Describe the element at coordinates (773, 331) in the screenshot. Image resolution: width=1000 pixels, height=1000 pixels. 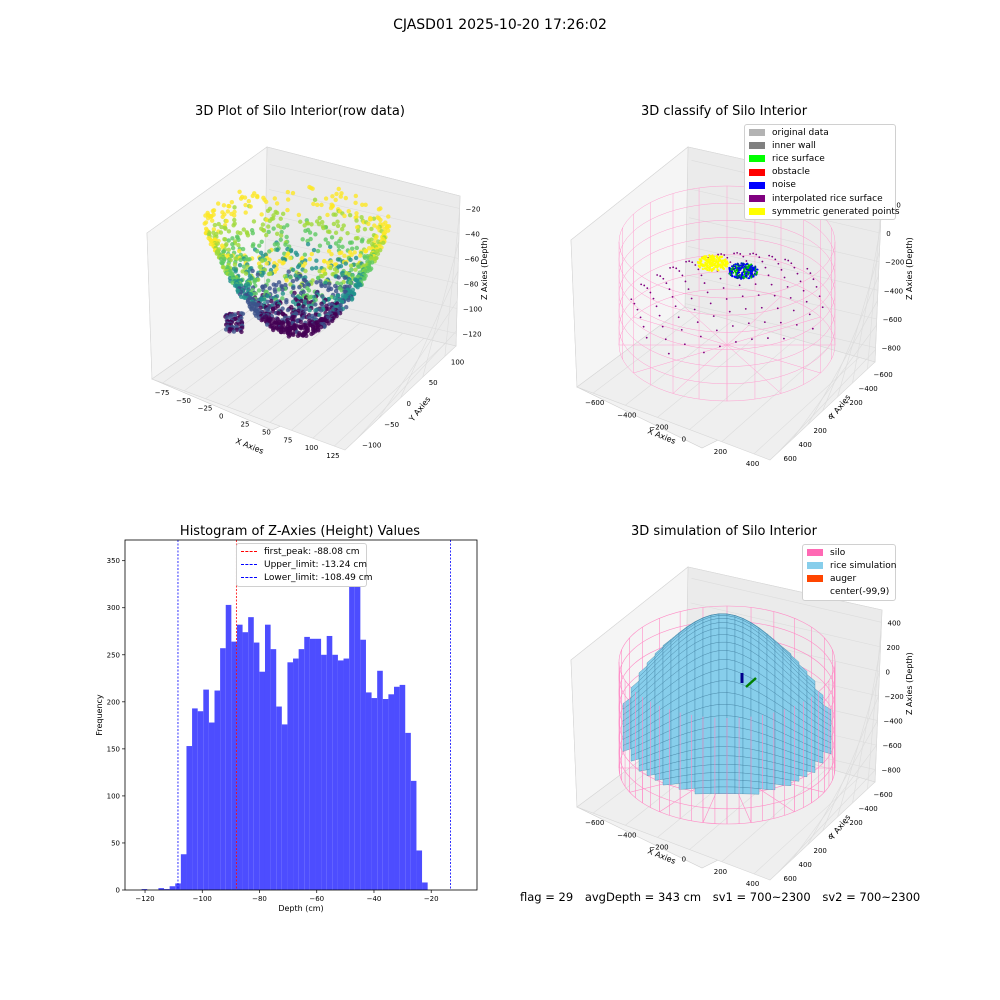
I see `classify-silo-spoke` at that location.